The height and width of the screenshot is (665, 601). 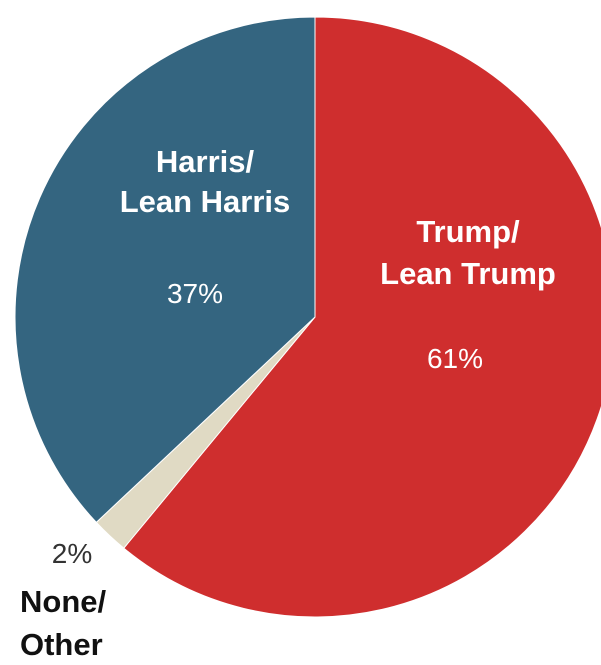 I want to click on slice-value-label-harris-lean-harris: 37%, so click(x=195, y=293).